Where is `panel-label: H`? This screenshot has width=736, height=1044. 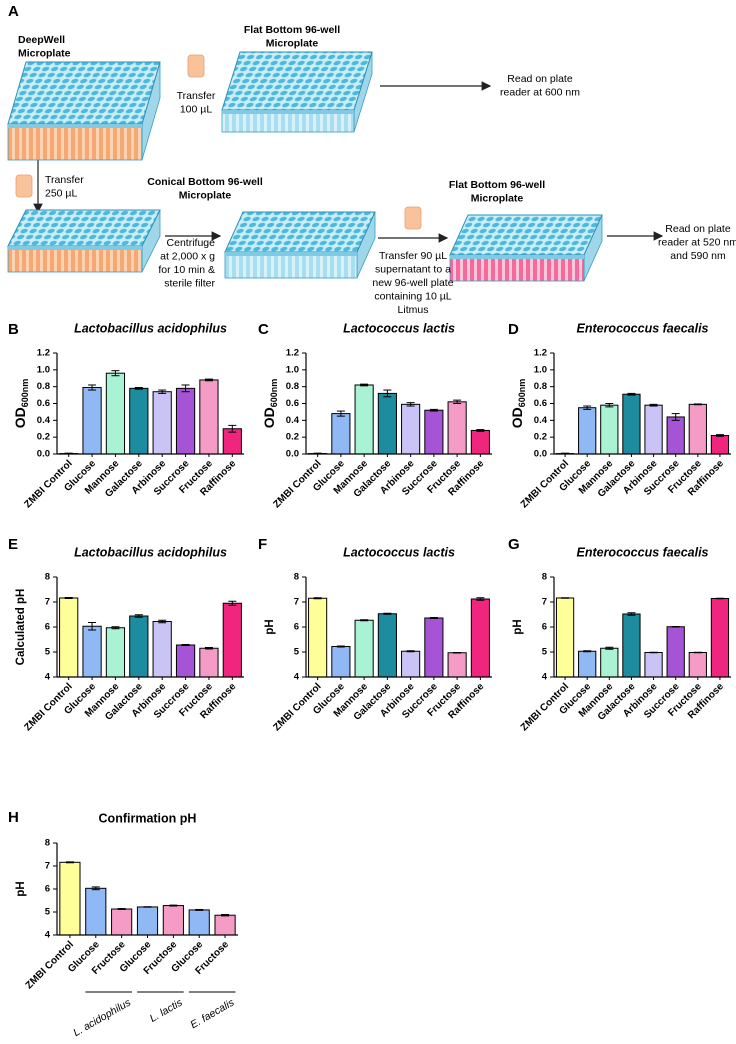
panel-label: H is located at coordinates (13, 817).